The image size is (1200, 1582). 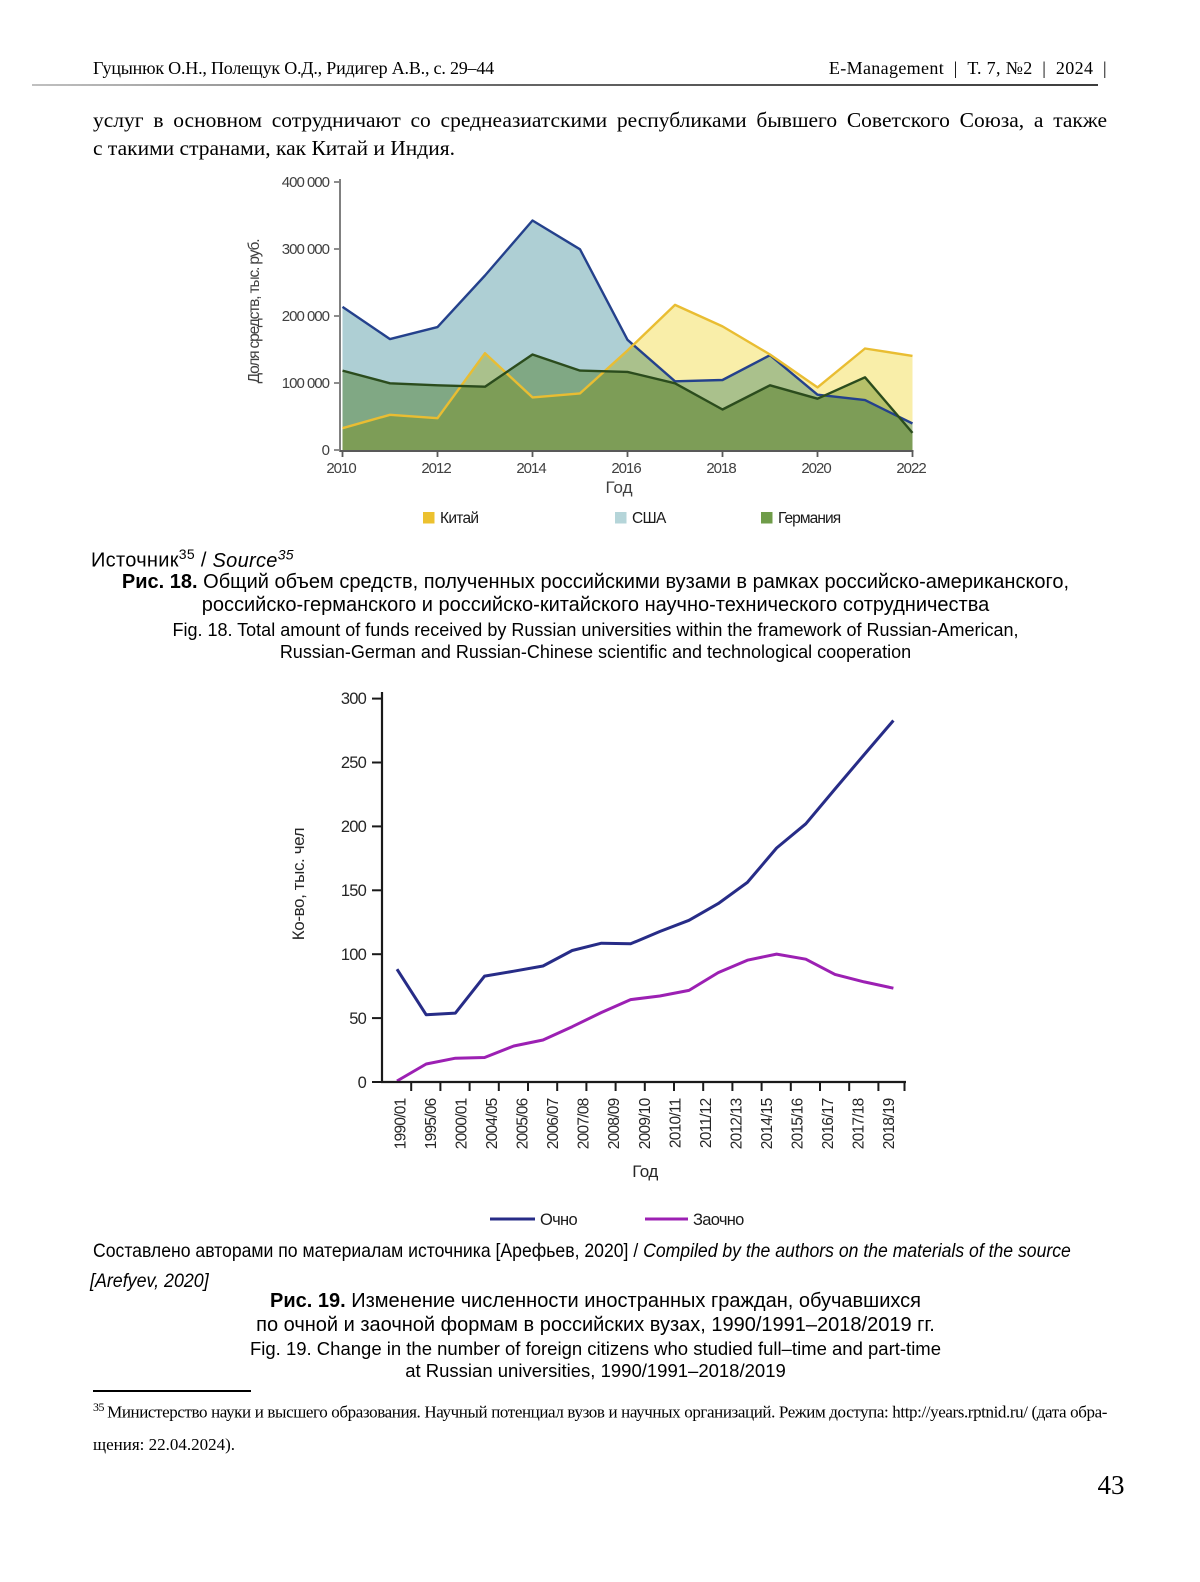 I want to click on svg-text: 2014/15, so click(x=767, y=1123).